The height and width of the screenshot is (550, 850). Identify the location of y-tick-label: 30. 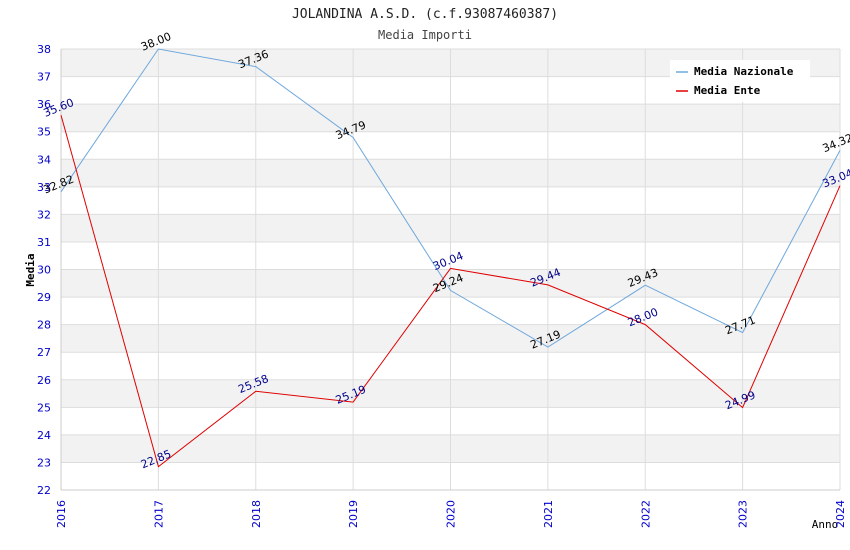
(44, 270).